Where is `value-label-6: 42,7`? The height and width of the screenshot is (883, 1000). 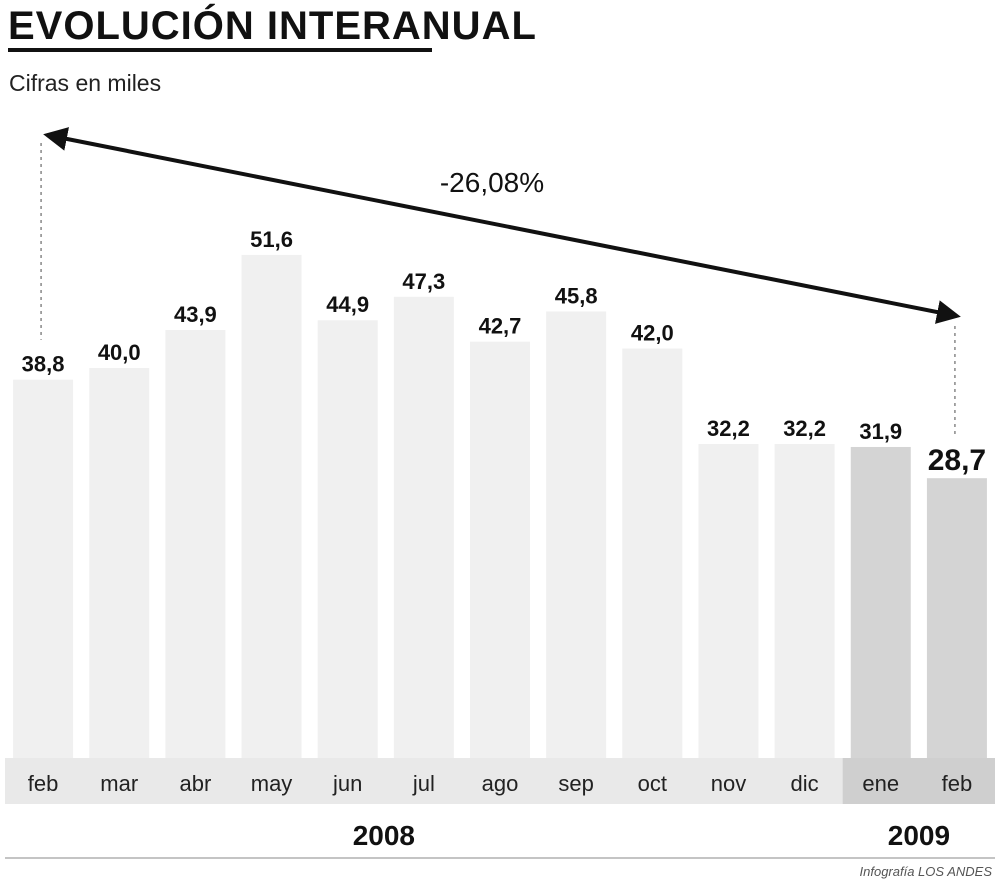
value-label-6: 42,7 is located at coordinates (500, 326).